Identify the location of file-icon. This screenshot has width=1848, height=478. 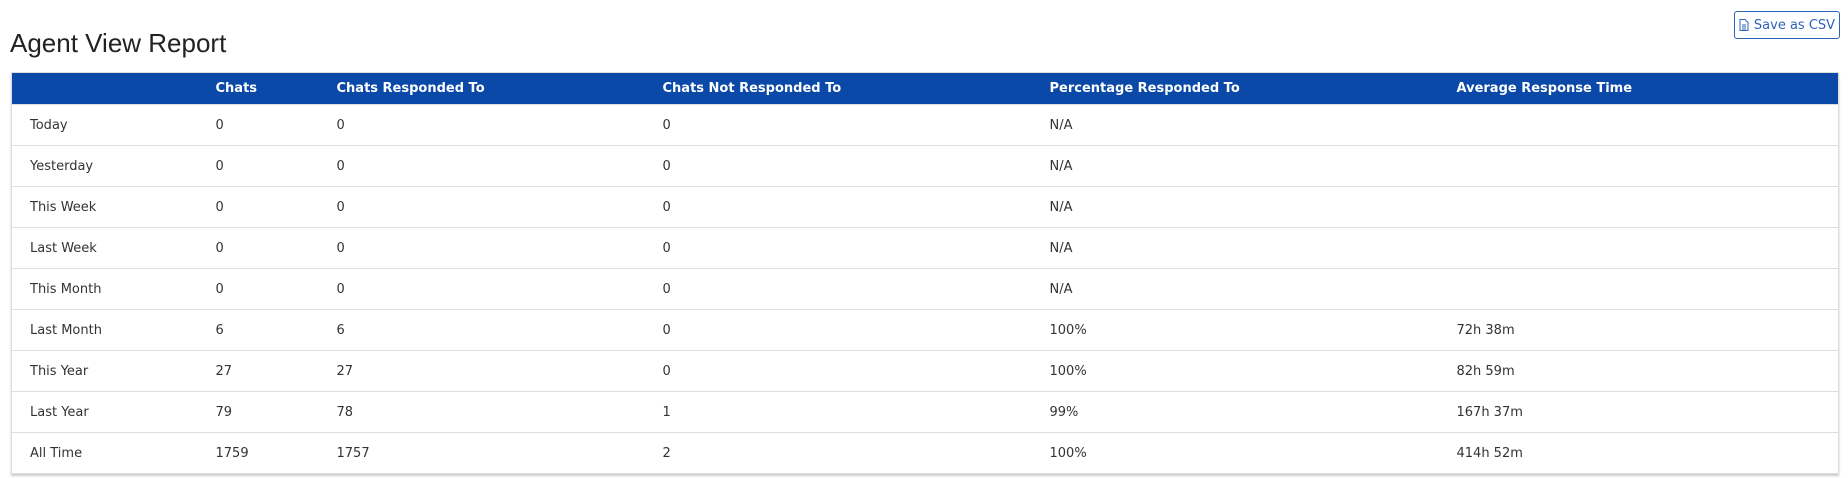
(1744, 25).